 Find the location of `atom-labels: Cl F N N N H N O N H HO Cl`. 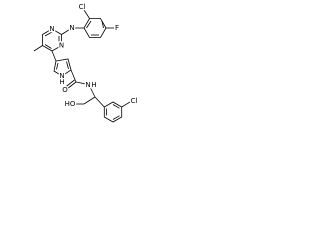

atom-labels: Cl F N N N H N O N H HO Cl is located at coordinates (93, 56).